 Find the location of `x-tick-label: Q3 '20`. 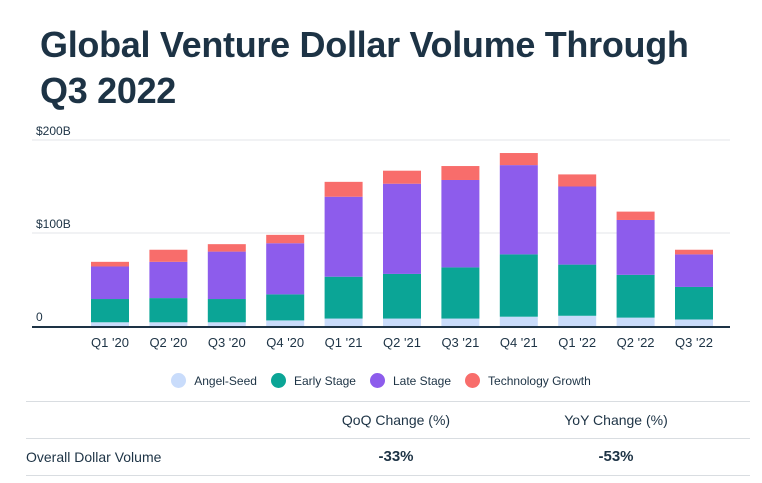

x-tick-label: Q3 '20 is located at coordinates (227, 342).